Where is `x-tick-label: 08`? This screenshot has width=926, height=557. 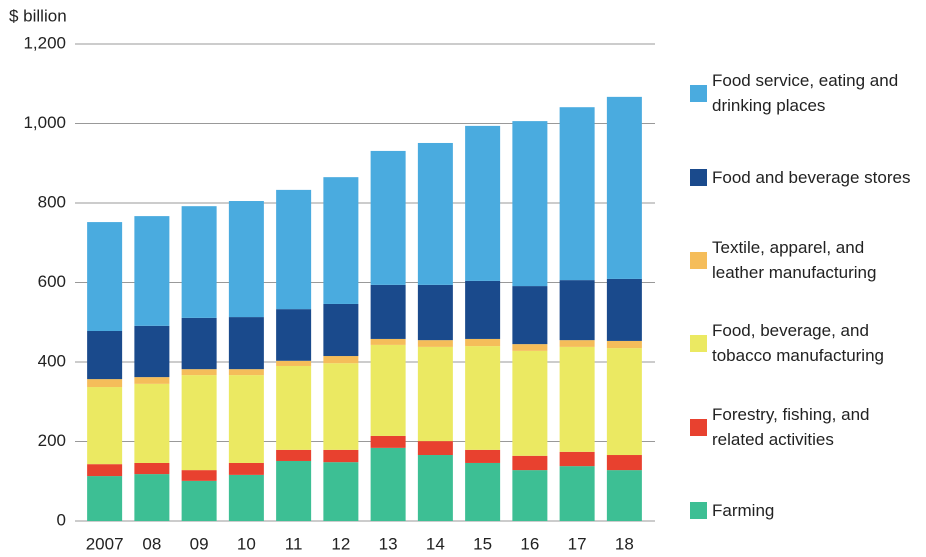
x-tick-label: 08 is located at coordinates (151, 543).